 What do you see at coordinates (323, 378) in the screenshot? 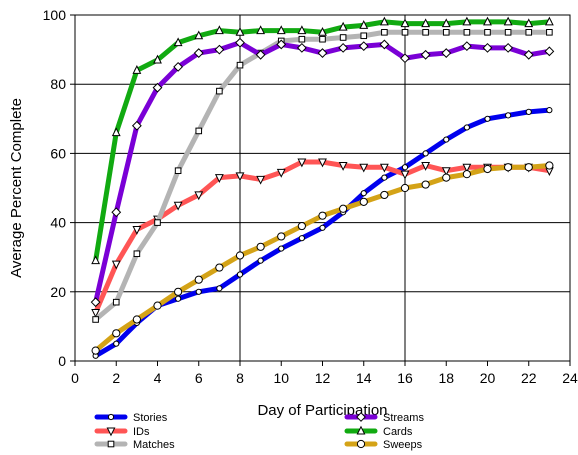
I see `x-tick-label: 12` at bounding box center [323, 378].